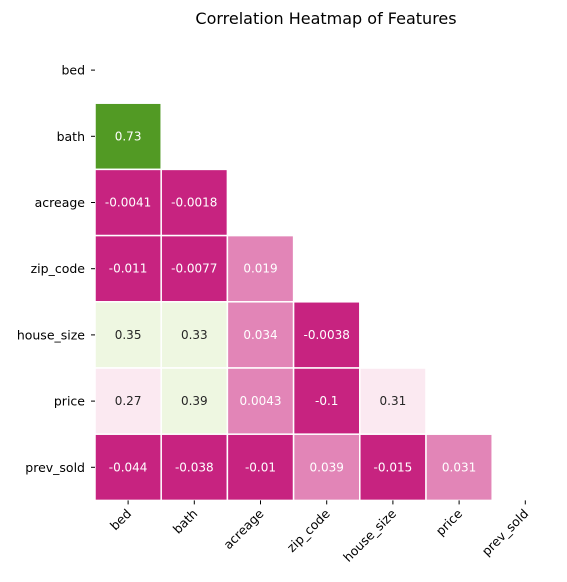 The height and width of the screenshot is (582, 567). I want to click on heatmap-cell-house_size-zip_code, so click(326, 335).